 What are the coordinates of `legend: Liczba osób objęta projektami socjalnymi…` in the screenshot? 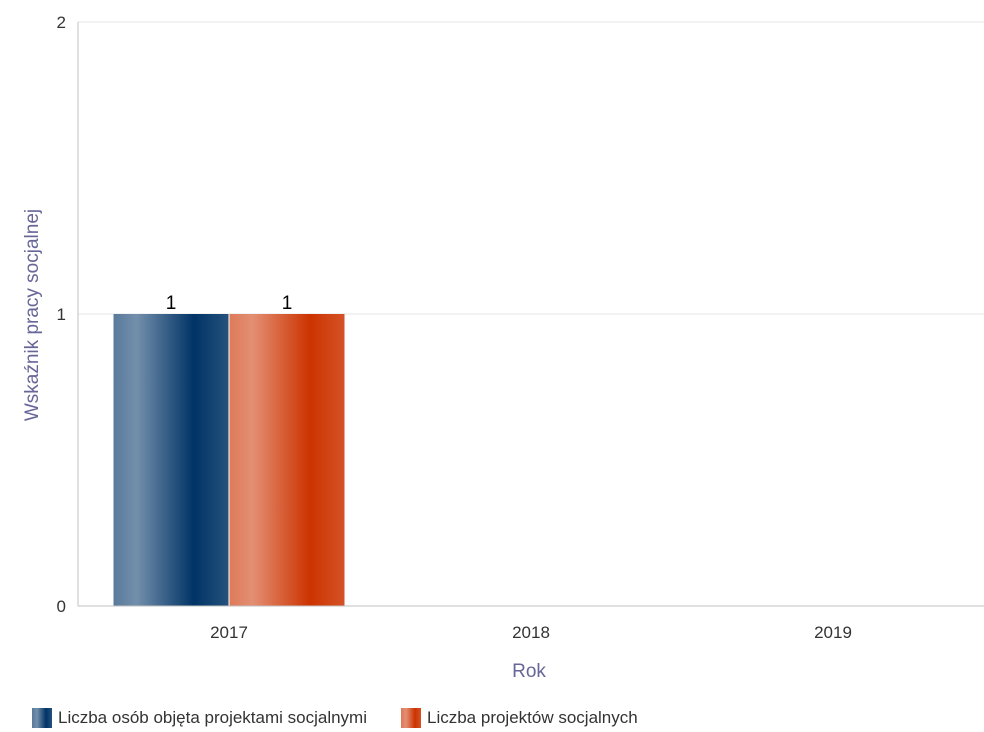 It's located at (352, 718).